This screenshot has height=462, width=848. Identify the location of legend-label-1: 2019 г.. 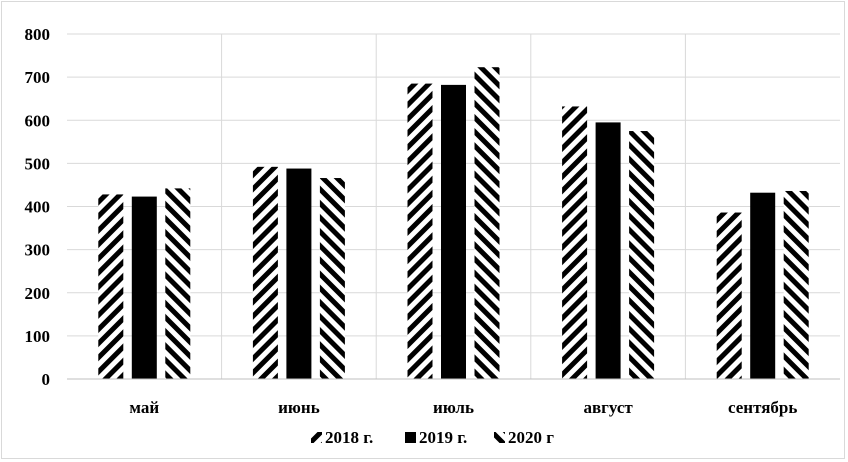
(443, 437).